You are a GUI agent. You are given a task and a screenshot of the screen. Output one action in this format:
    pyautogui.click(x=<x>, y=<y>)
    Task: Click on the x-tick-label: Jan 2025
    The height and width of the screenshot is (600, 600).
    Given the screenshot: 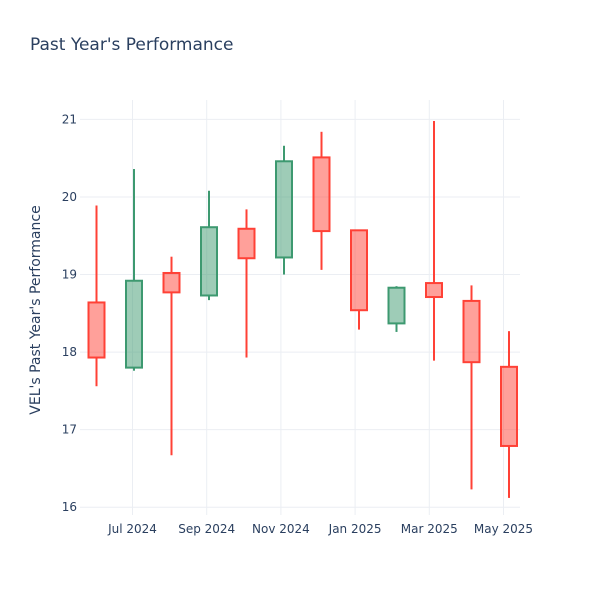 What is the action you would take?
    pyautogui.click(x=355, y=529)
    